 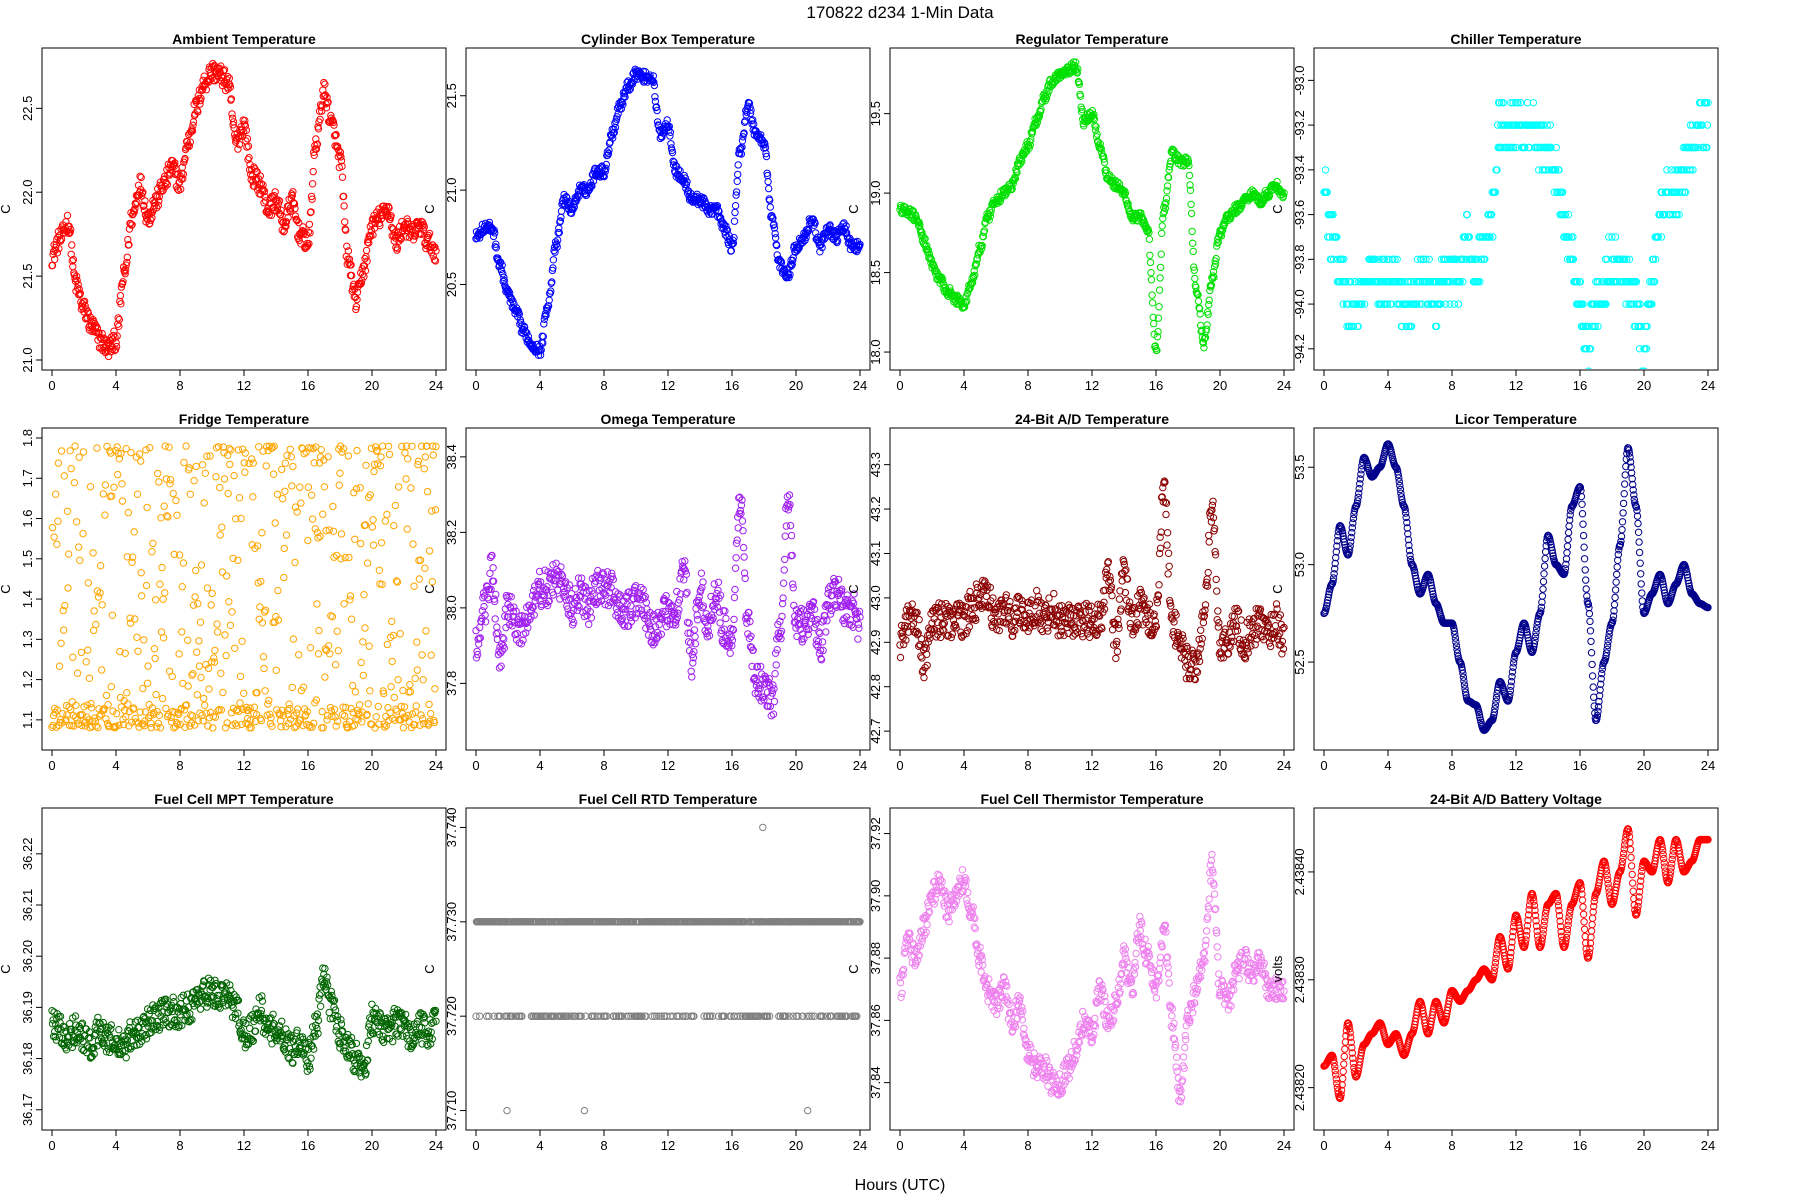 I want to click on x-tick-label: 16, so click(x=308, y=765).